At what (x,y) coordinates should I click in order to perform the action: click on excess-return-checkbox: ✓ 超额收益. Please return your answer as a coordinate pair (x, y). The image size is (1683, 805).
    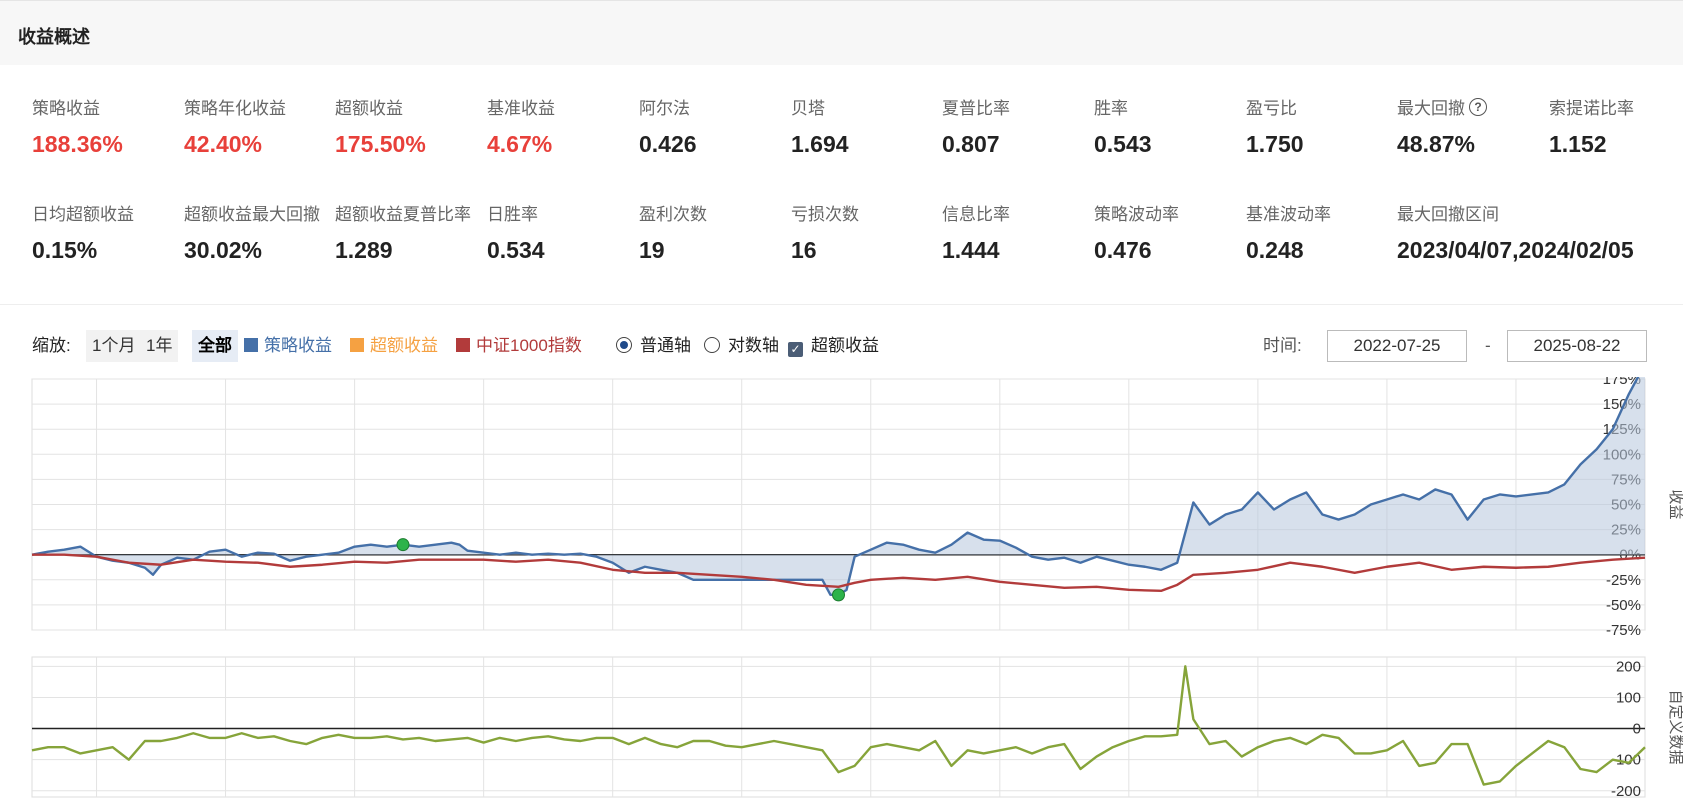
    Looking at the image, I should click on (833, 346).